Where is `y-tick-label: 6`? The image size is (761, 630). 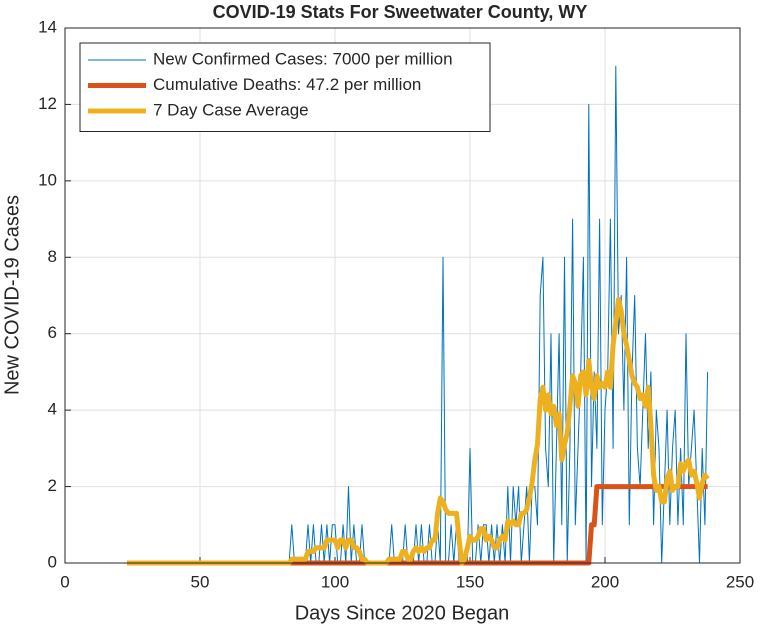 y-tick-label: 6 is located at coordinates (52, 332).